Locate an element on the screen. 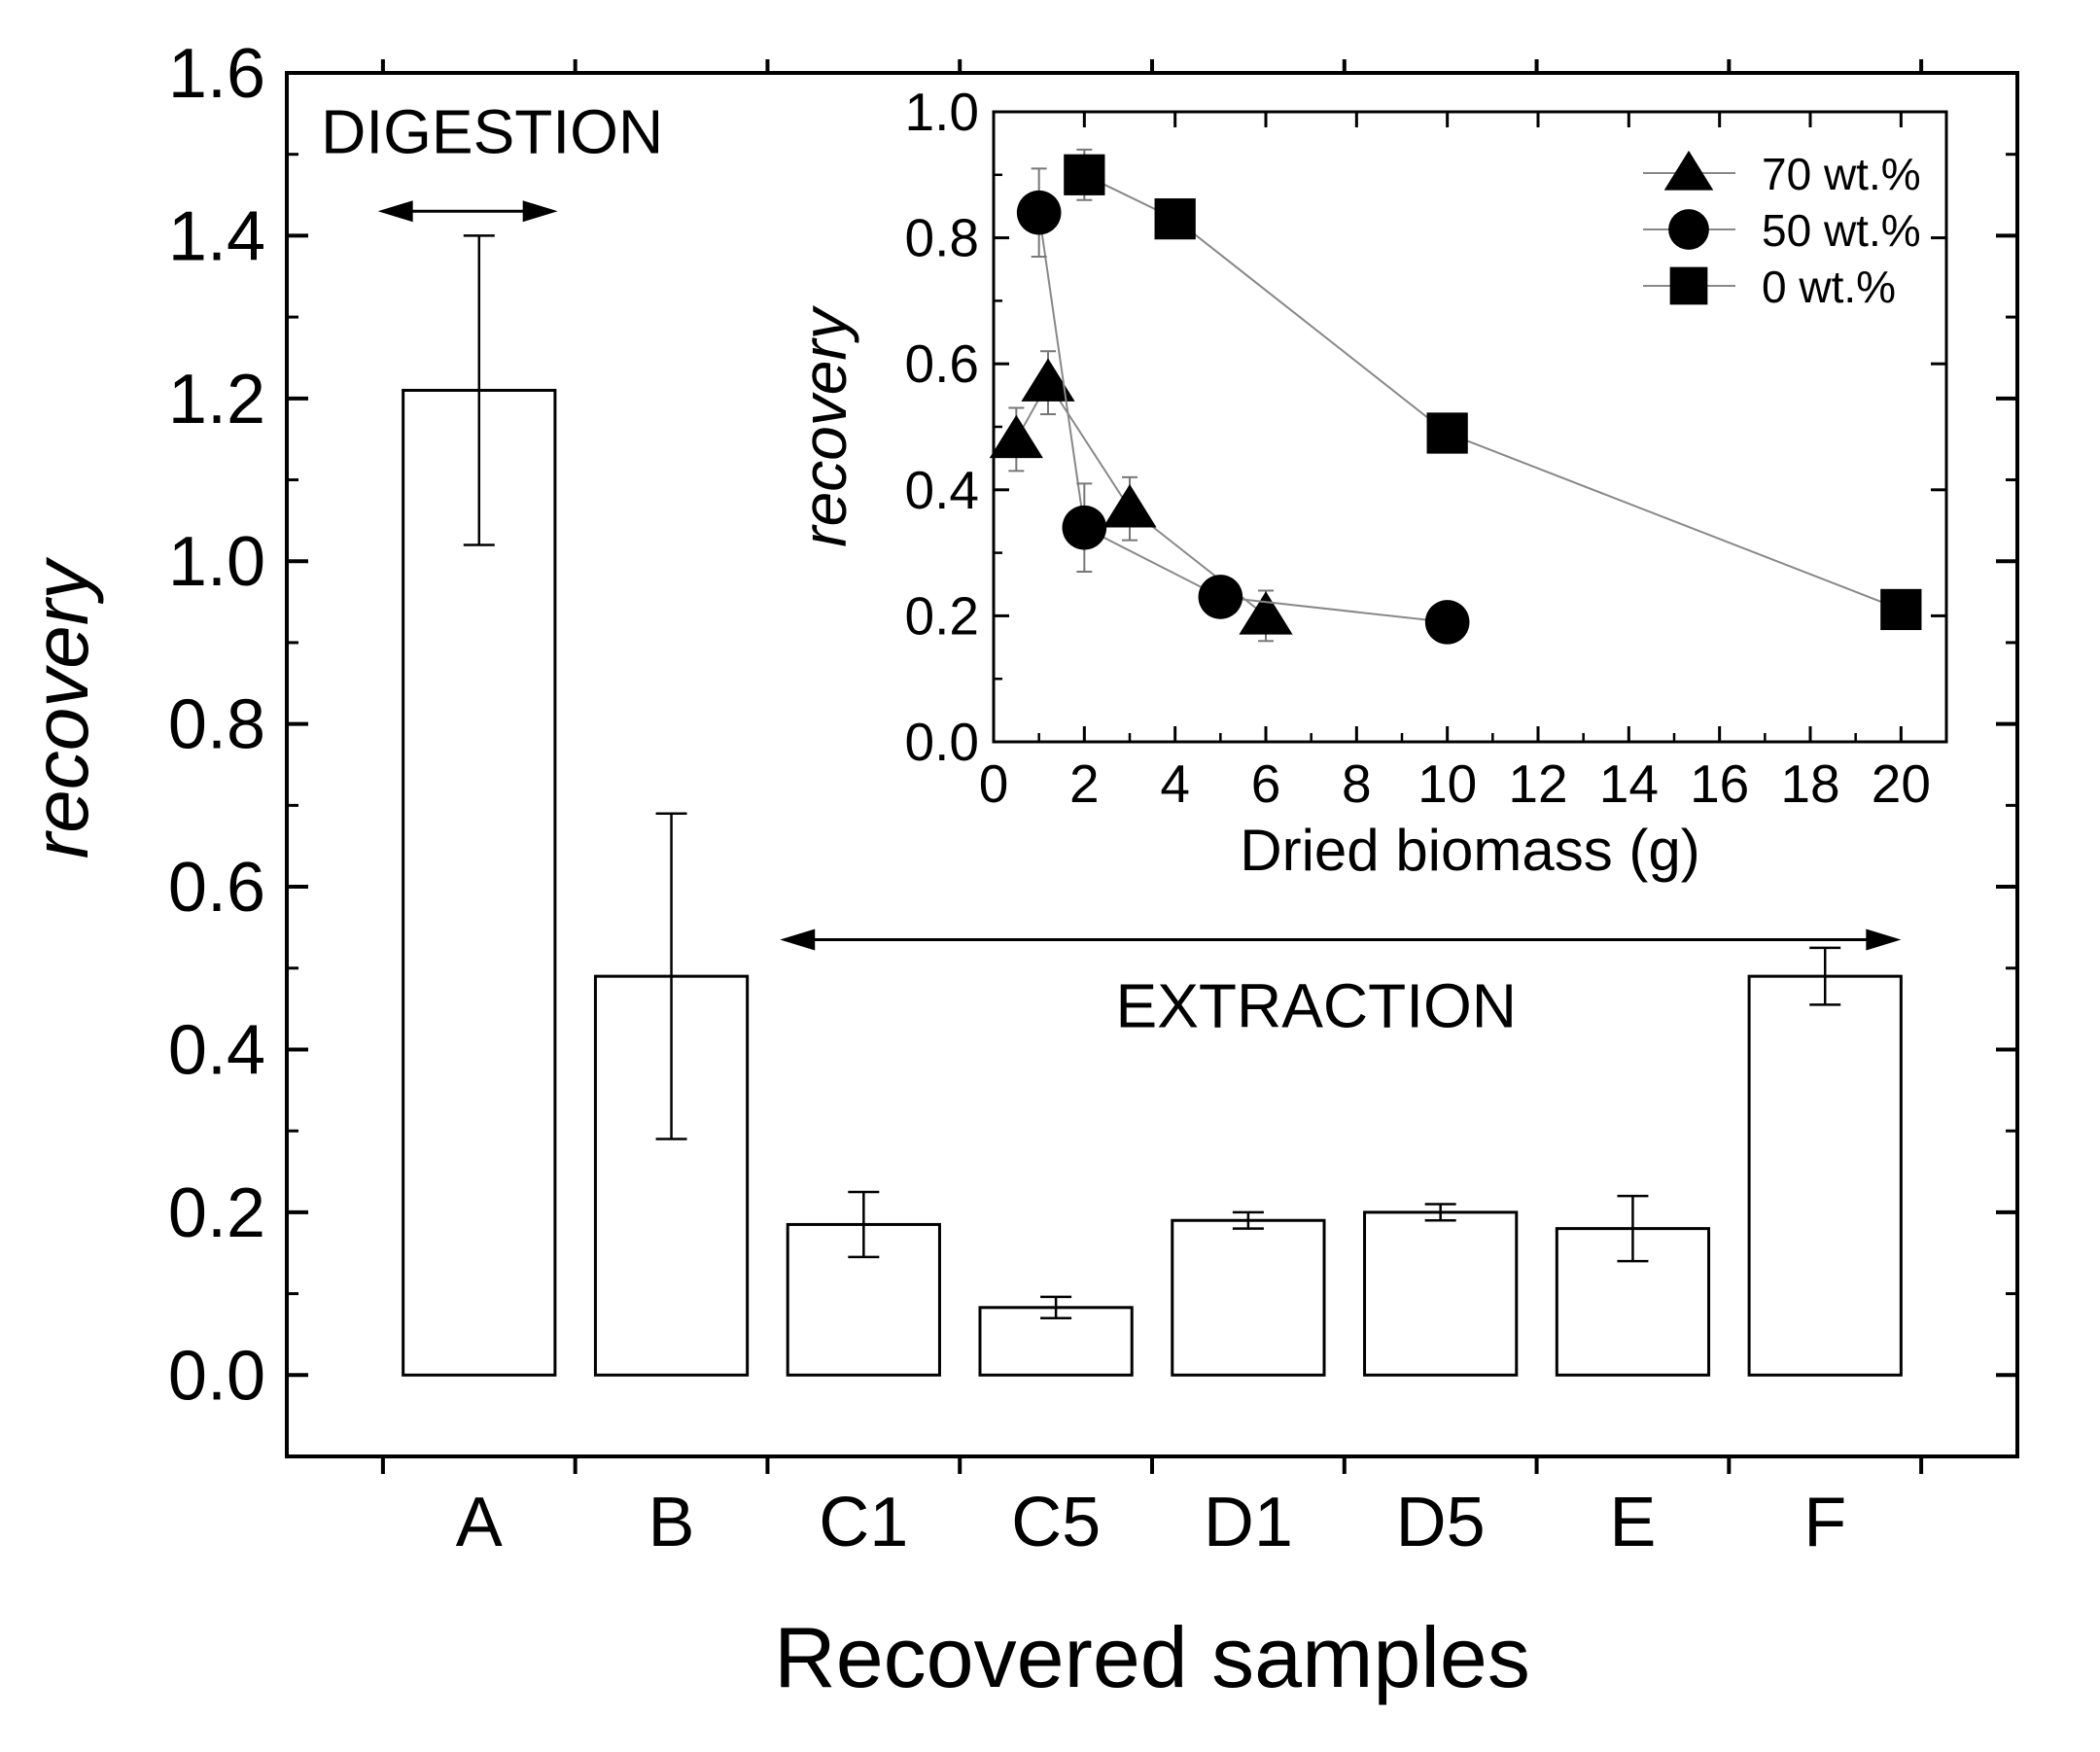 This screenshot has height=1752, width=2100. y-tick-label: 0.6 is located at coordinates (216, 888).